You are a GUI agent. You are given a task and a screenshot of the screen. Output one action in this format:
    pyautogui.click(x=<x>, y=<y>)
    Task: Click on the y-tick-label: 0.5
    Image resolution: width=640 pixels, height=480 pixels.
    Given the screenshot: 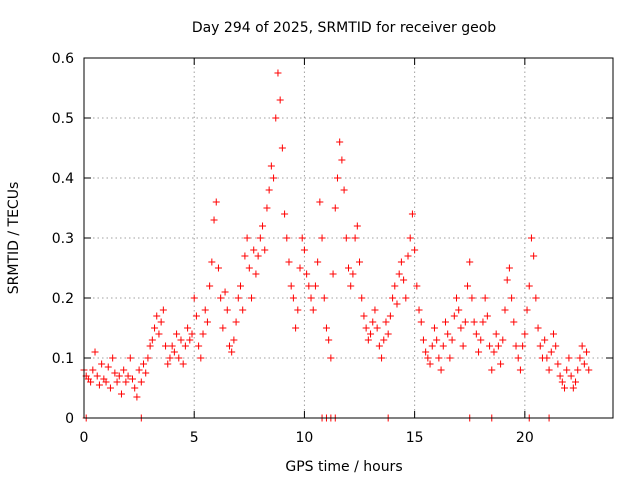 What is the action you would take?
    pyautogui.click(x=63, y=119)
    